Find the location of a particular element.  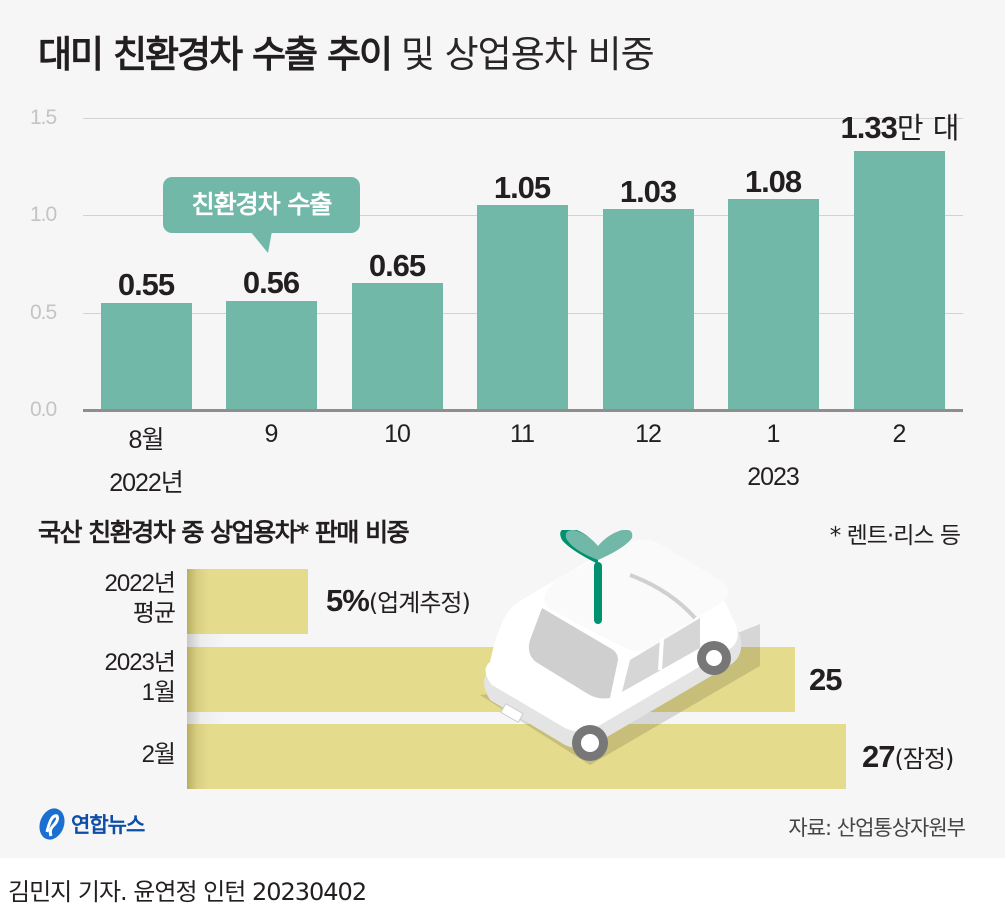

bar-dec-2022 is located at coordinates (648, 309).